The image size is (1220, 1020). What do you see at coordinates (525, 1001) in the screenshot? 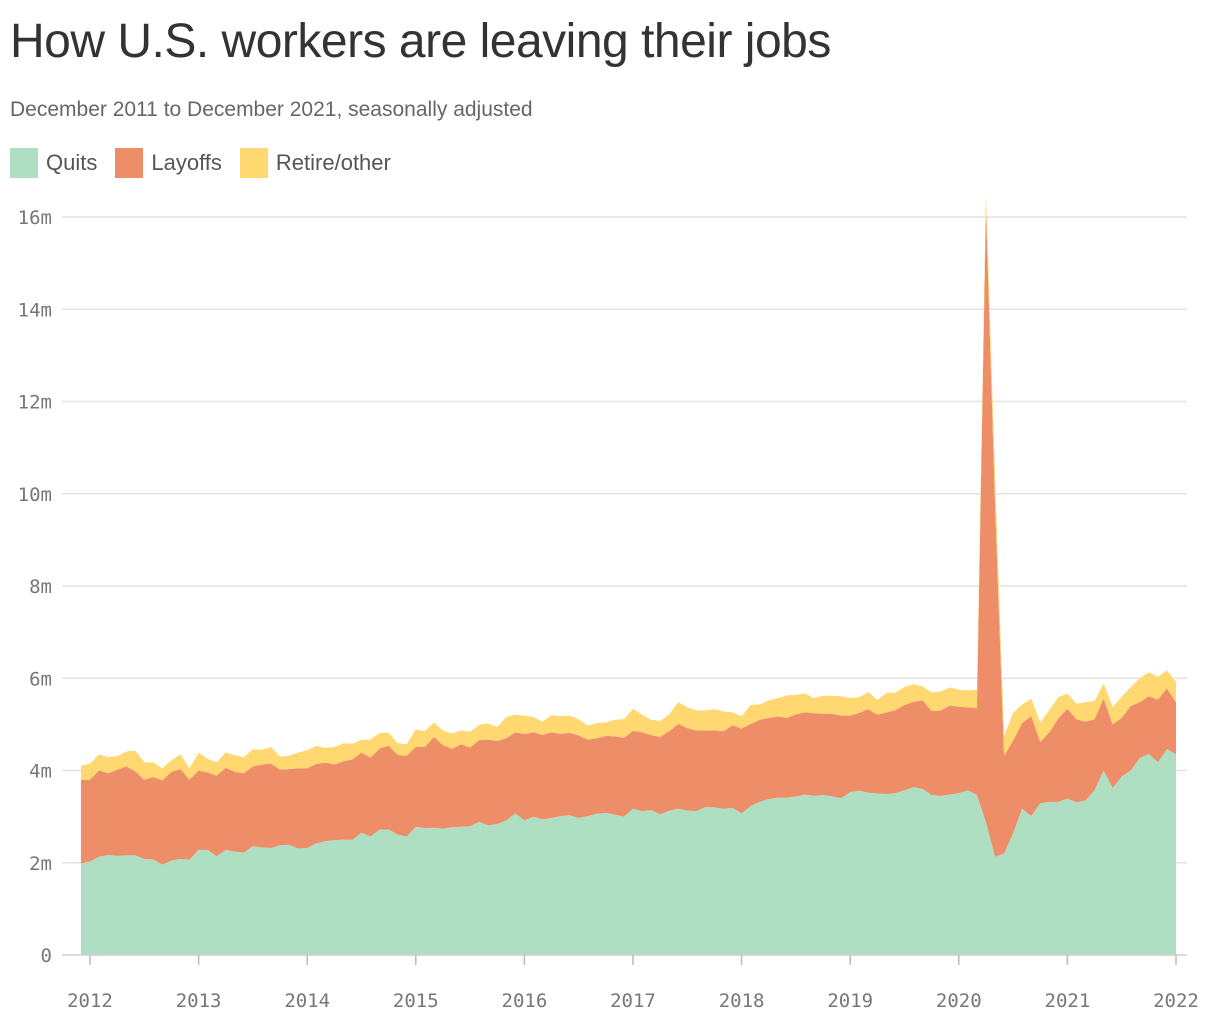
I see `x-tick-label-2016: 2016` at bounding box center [525, 1001].